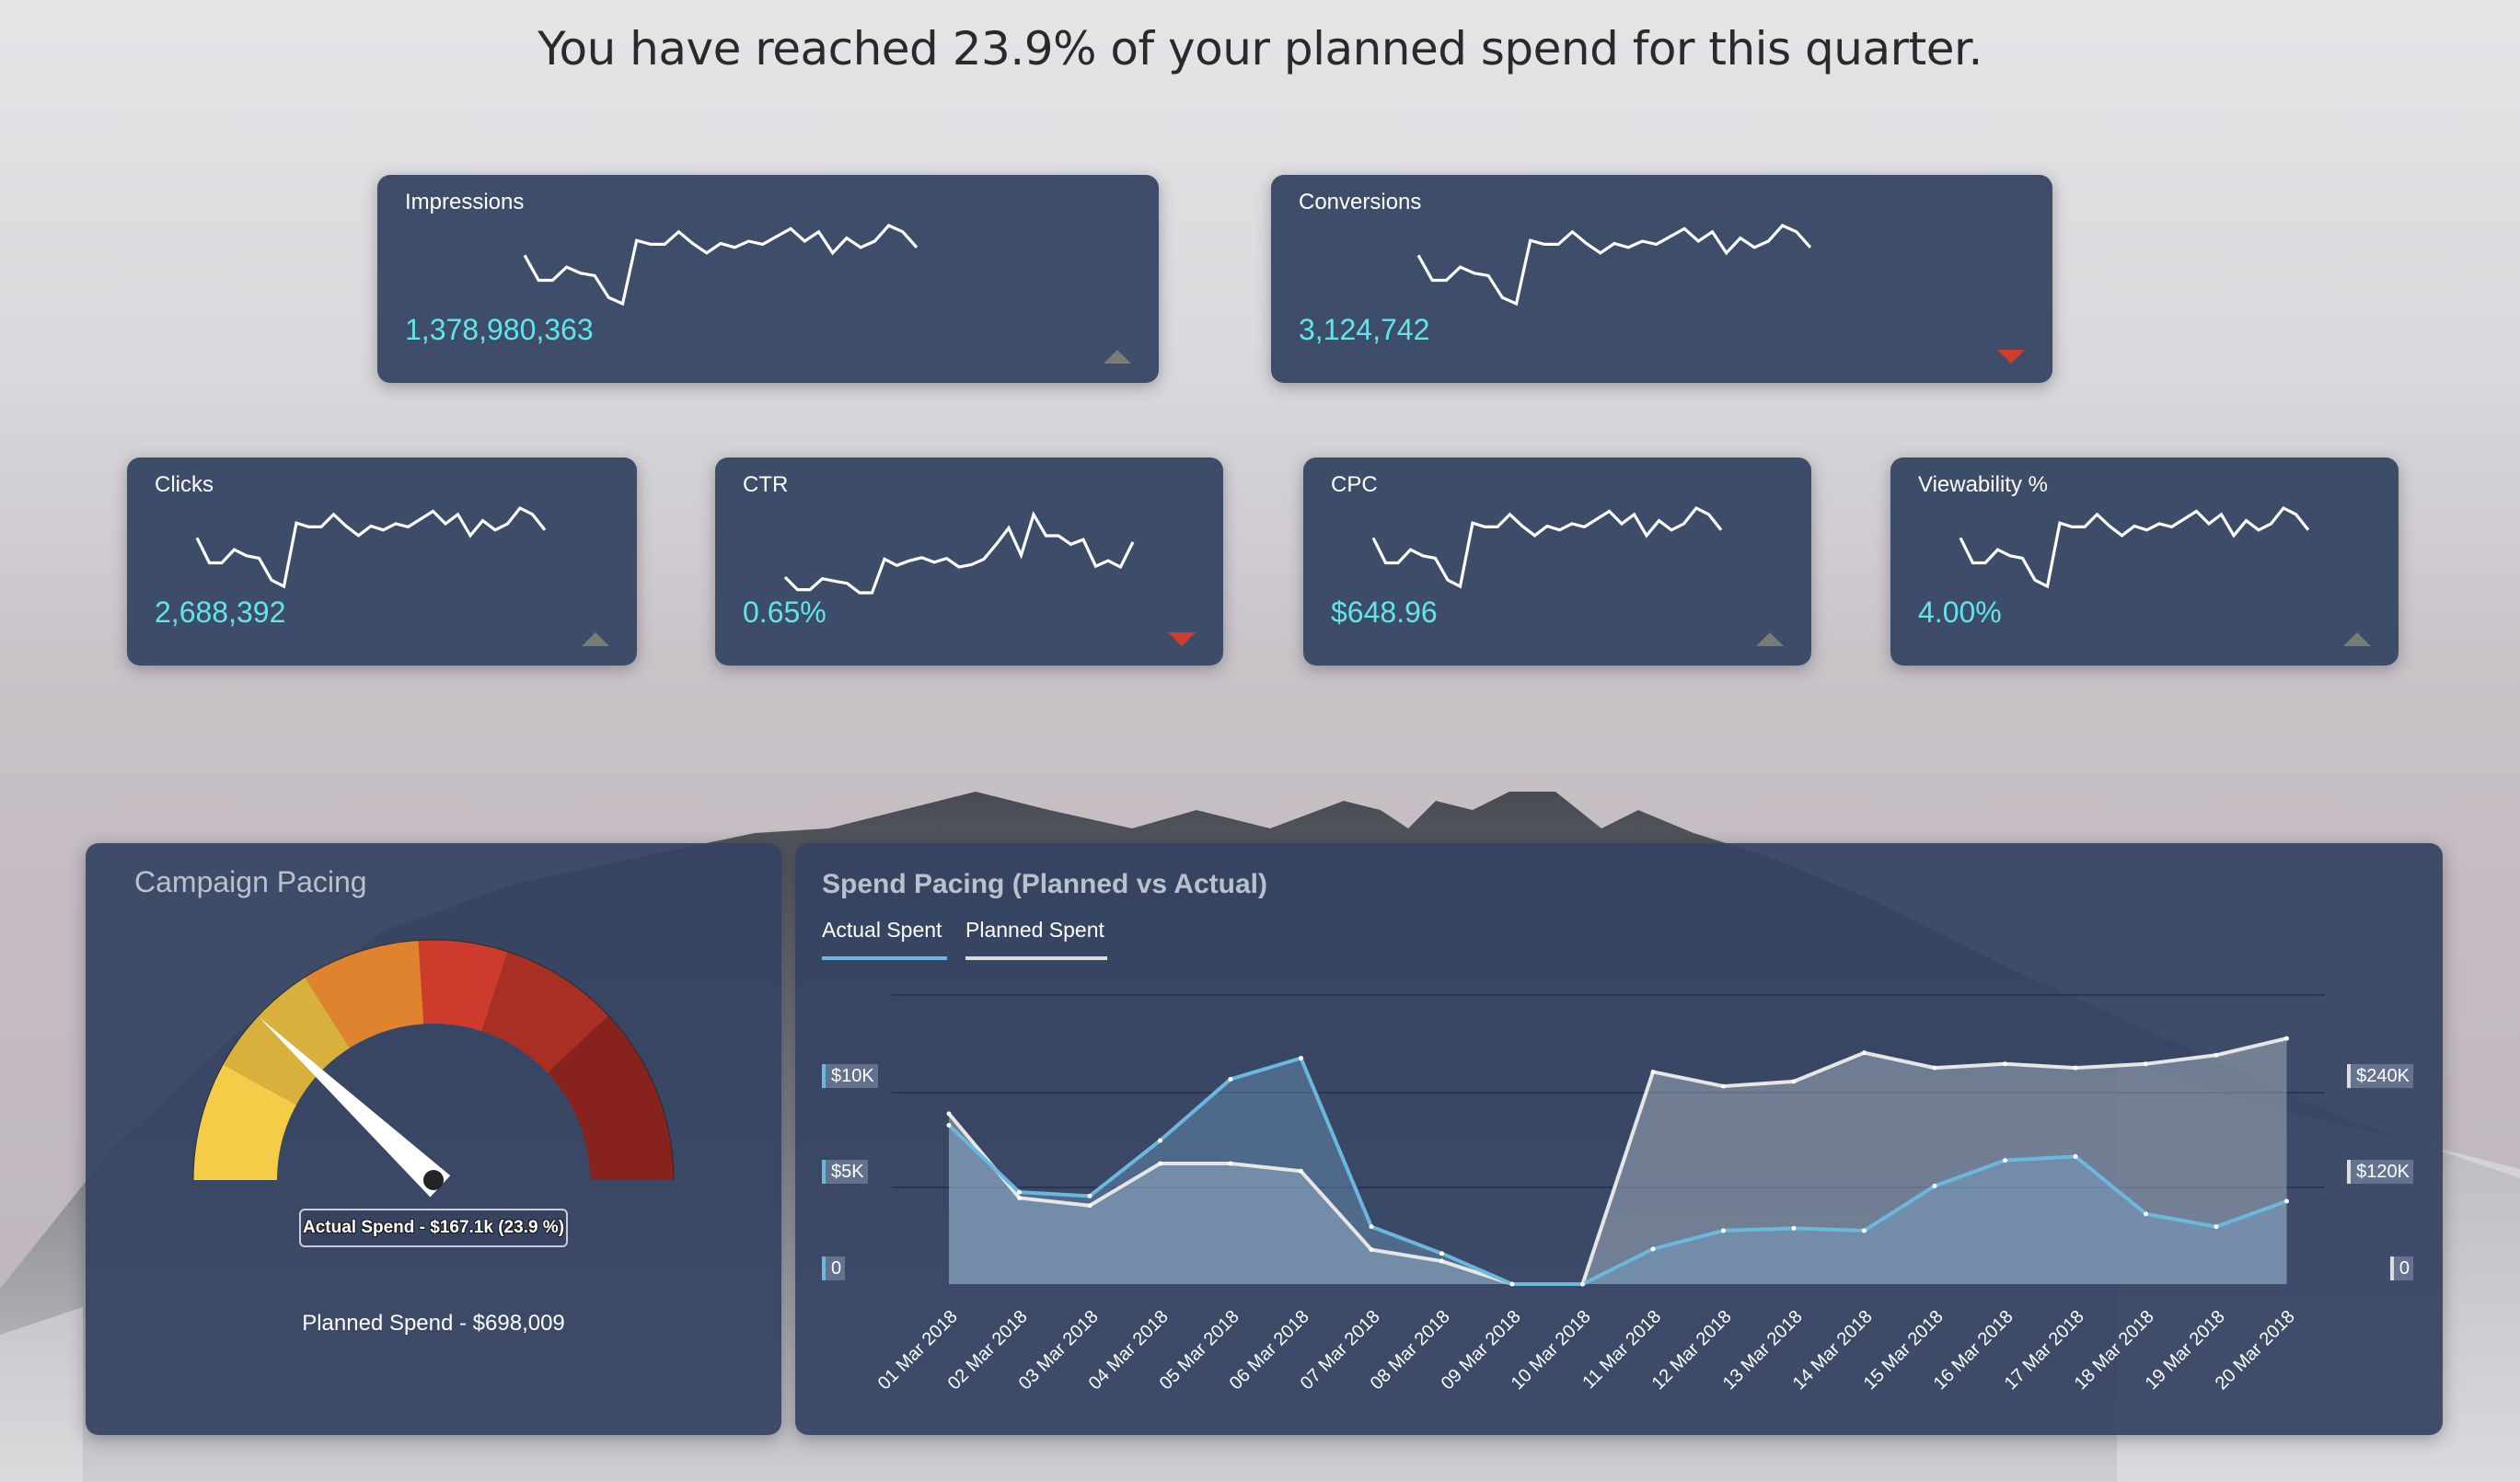  What do you see at coordinates (499, 329) in the screenshot?
I see `kpi-value: 1,378,980,363` at bounding box center [499, 329].